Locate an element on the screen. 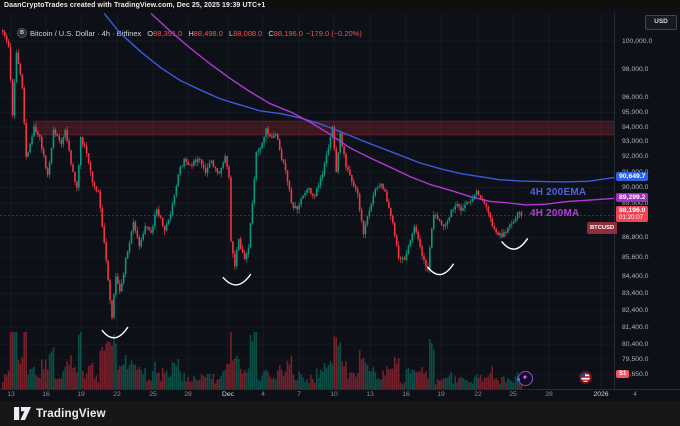  bar-countdown: 01:20:07 is located at coordinates (631, 218).